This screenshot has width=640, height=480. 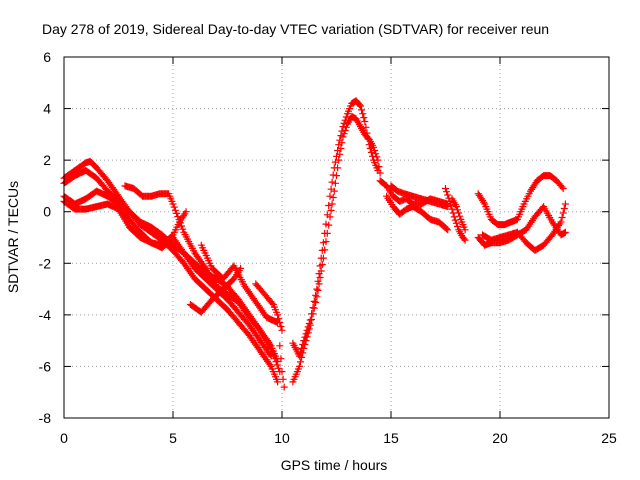 I want to click on x-tick-label: 0, so click(x=64, y=438).